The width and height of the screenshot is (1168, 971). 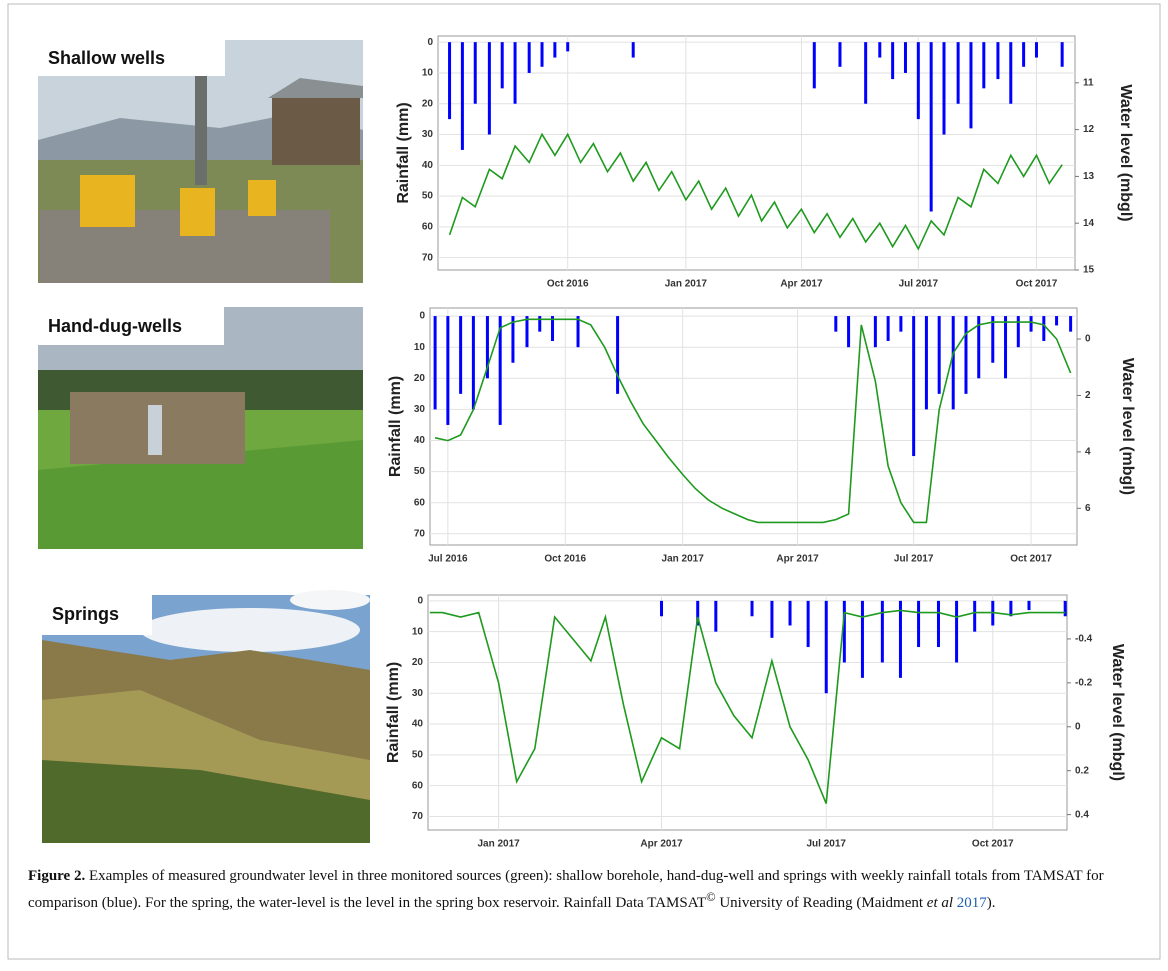 What do you see at coordinates (1084, 682) in the screenshot?
I see `y2-tick-label: -0.2` at bounding box center [1084, 682].